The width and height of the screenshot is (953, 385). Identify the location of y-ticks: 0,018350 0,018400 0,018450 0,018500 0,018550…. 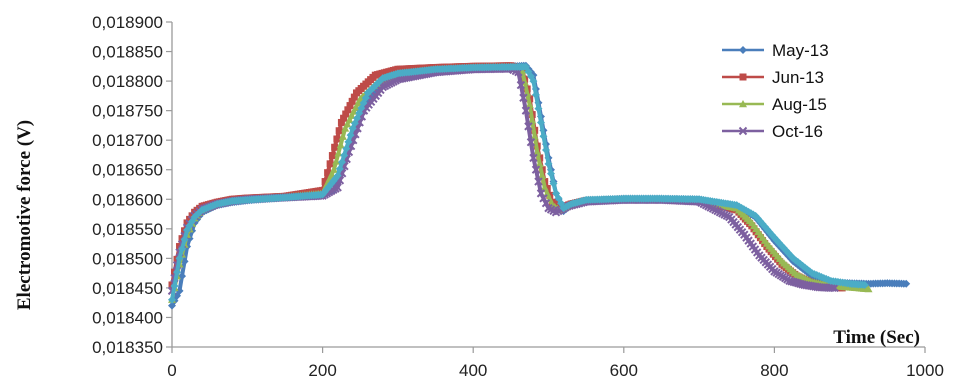
(132, 185).